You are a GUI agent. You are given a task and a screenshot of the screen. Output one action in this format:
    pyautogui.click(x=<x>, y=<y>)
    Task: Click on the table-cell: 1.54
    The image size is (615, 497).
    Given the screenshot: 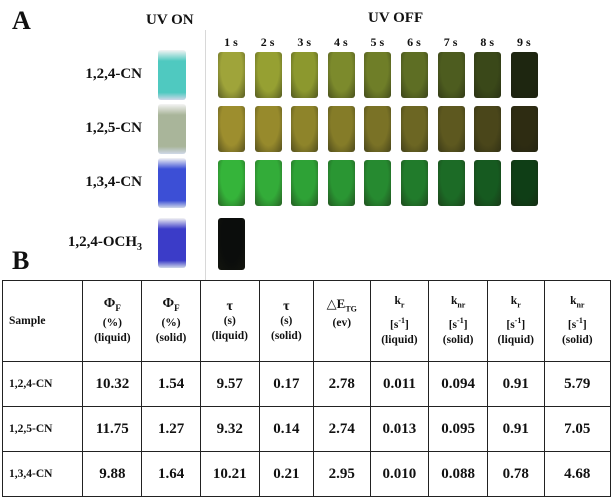 What is the action you would take?
    pyautogui.click(x=171, y=384)
    